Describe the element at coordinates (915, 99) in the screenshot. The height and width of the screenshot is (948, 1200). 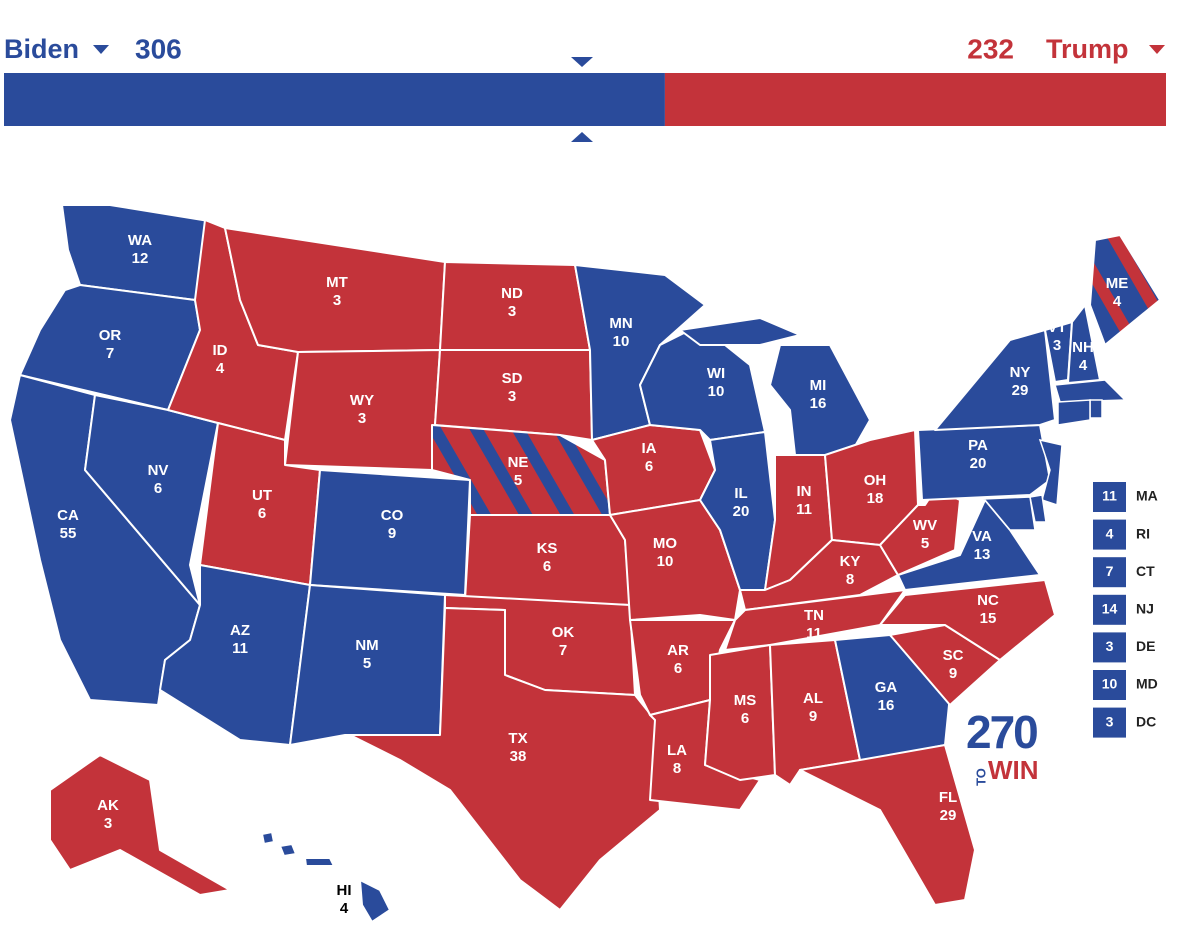
I see `right-bar` at that location.